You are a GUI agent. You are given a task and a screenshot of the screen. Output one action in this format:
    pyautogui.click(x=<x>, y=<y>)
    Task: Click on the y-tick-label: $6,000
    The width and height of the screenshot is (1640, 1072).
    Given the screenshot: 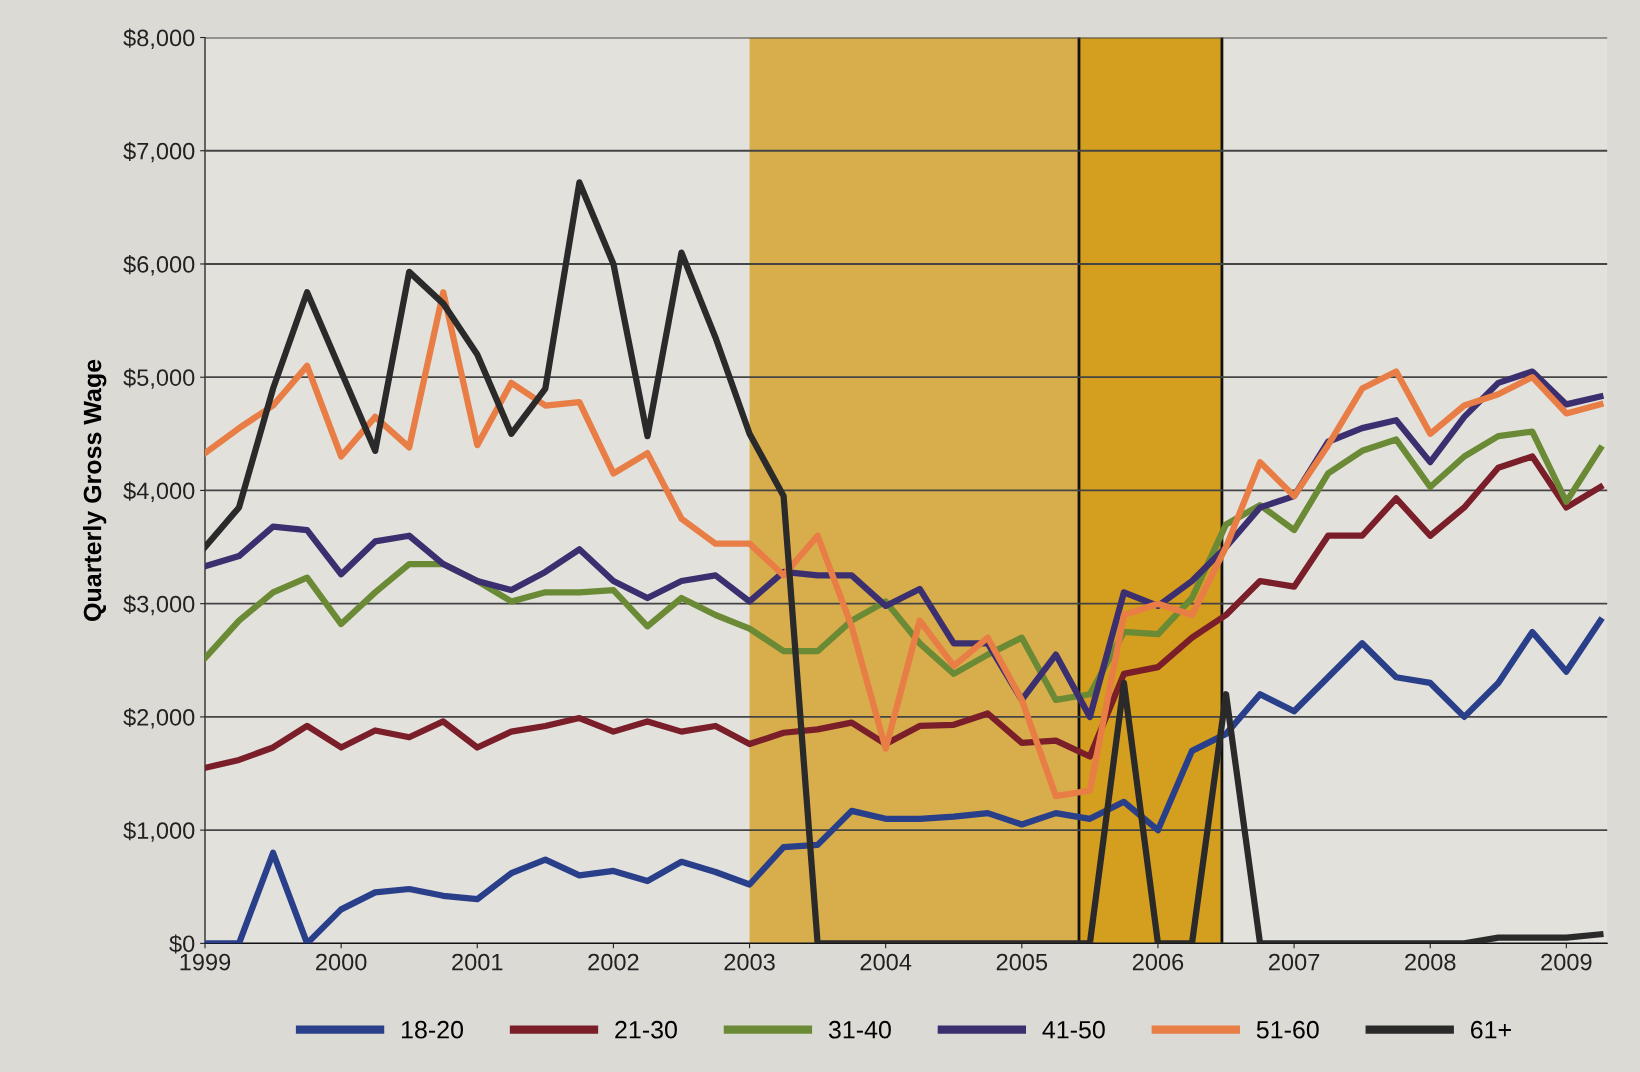 What is the action you would take?
    pyautogui.click(x=159, y=265)
    